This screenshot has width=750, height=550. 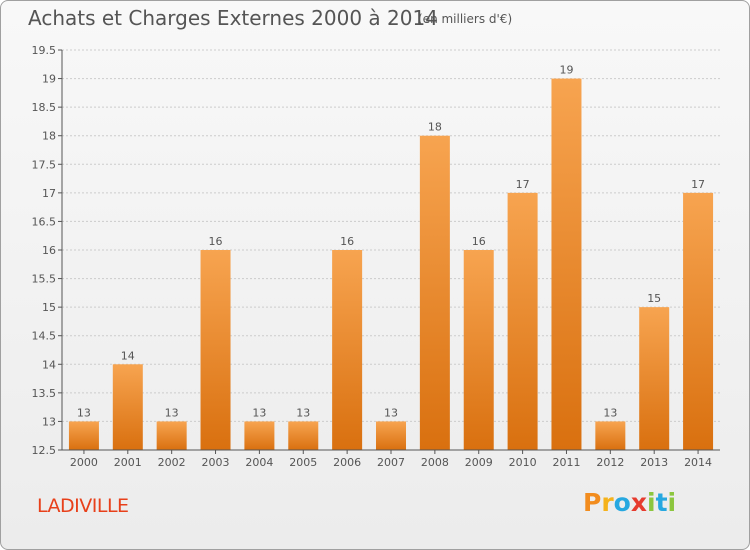 What do you see at coordinates (44, 393) in the screenshot?
I see `y-tick-label: 13.5` at bounding box center [44, 393].